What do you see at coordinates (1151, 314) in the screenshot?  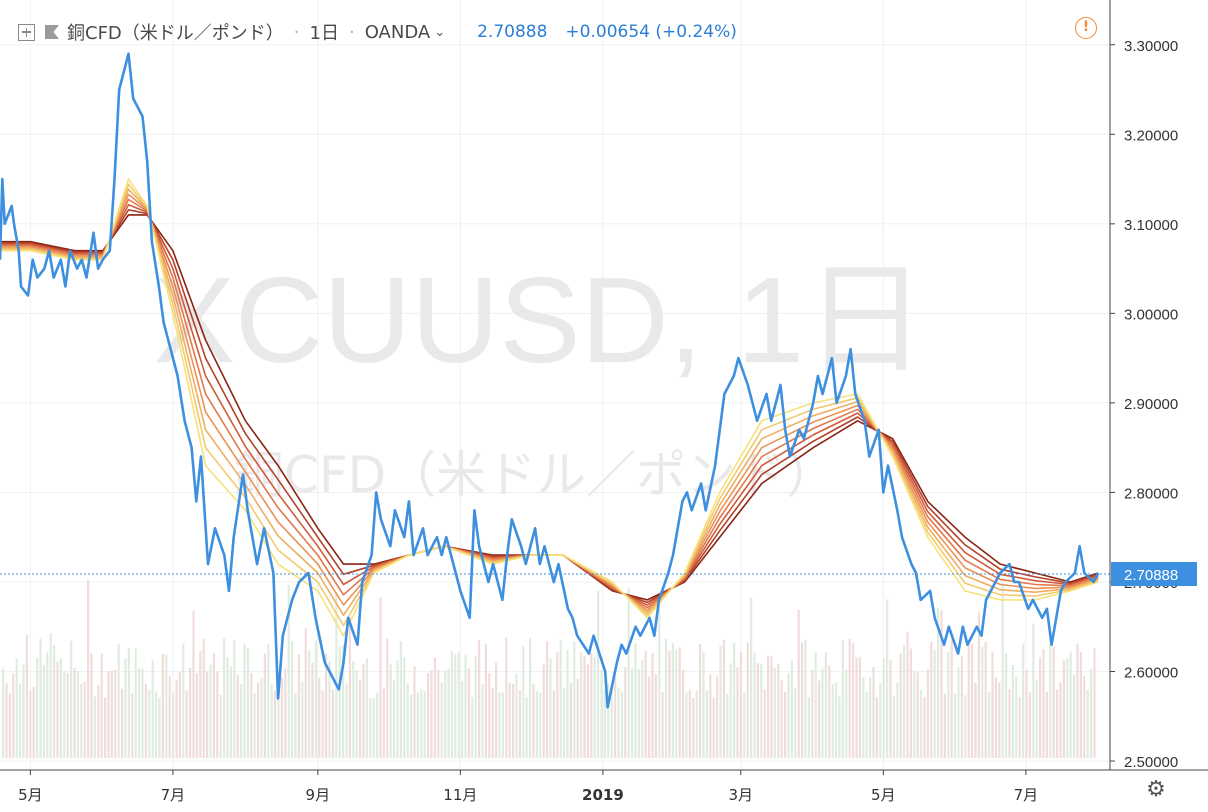 I see `y-tick-label: 3.00000` at bounding box center [1151, 314].